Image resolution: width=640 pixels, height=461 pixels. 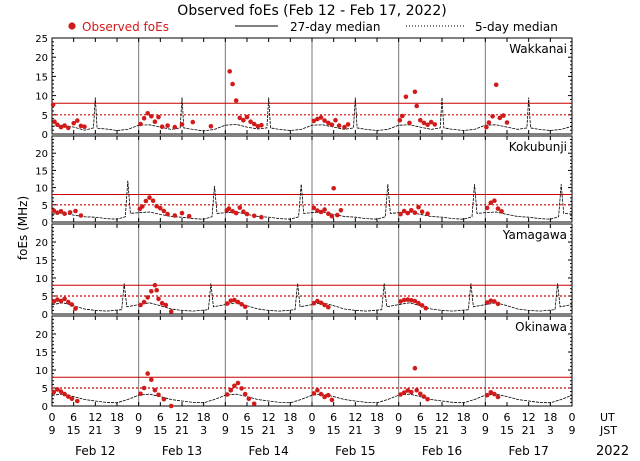 What do you see at coordinates (541, 327) in the screenshot?
I see `station-name: Okinawa` at bounding box center [541, 327].